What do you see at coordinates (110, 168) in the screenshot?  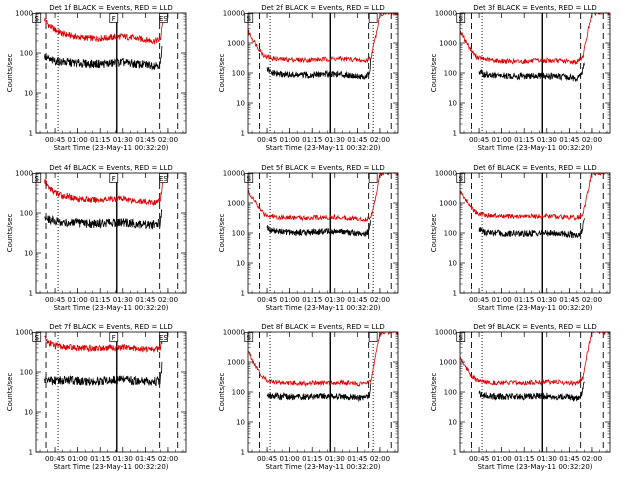 I see `chart-title: Det 4f BLACK = Events, RED = LLD` at bounding box center [110, 168].